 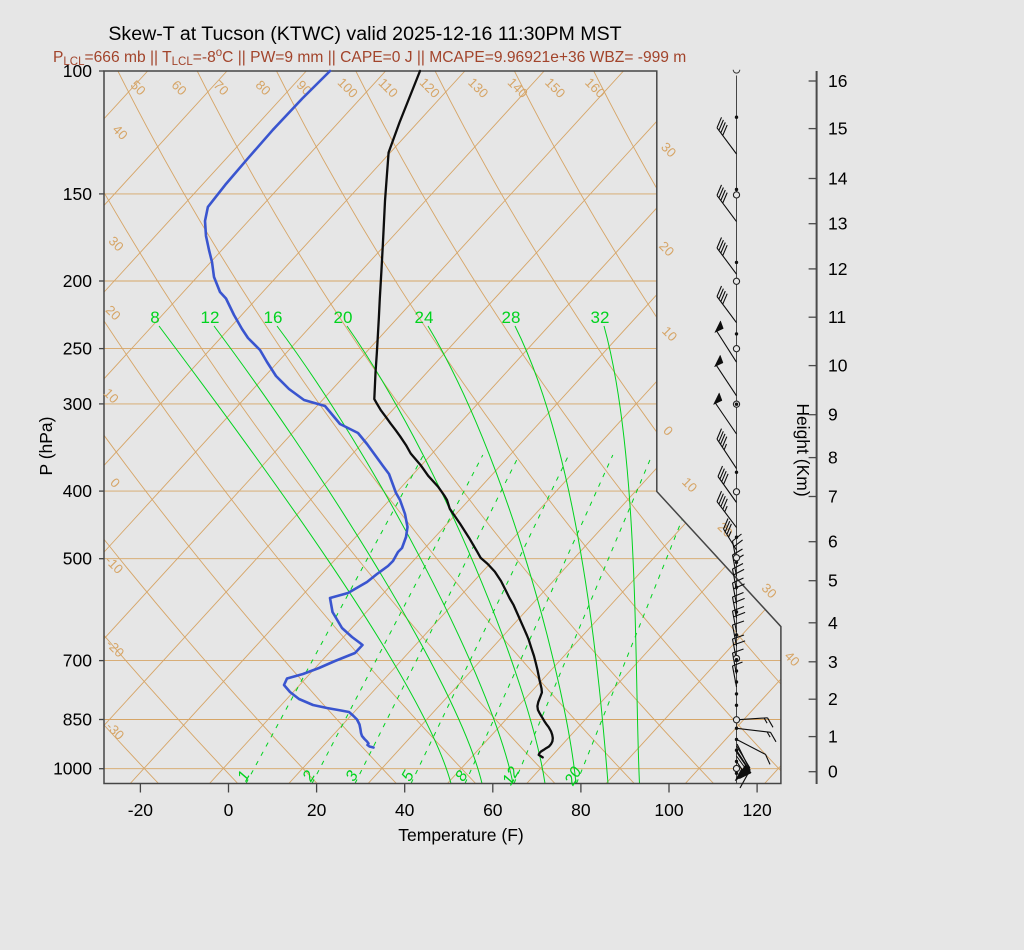 What do you see at coordinates (72, 769) in the screenshot?
I see `svg-text: 1000` at bounding box center [72, 769].